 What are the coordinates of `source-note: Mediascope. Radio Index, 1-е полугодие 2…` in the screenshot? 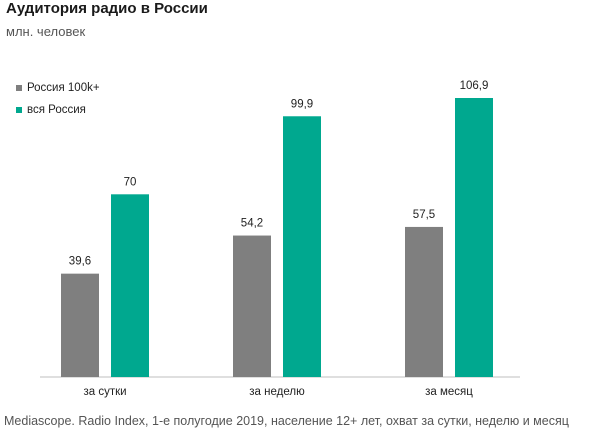 It's located at (286, 421).